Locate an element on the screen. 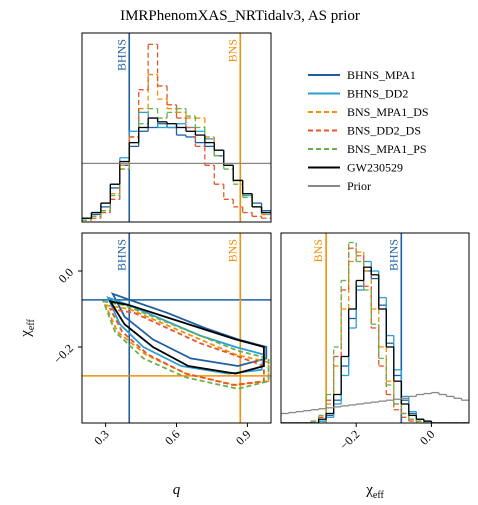 Image resolution: width=478 pixels, height=505 pixels. x-tick-label: 0.9 is located at coordinates (243, 437).